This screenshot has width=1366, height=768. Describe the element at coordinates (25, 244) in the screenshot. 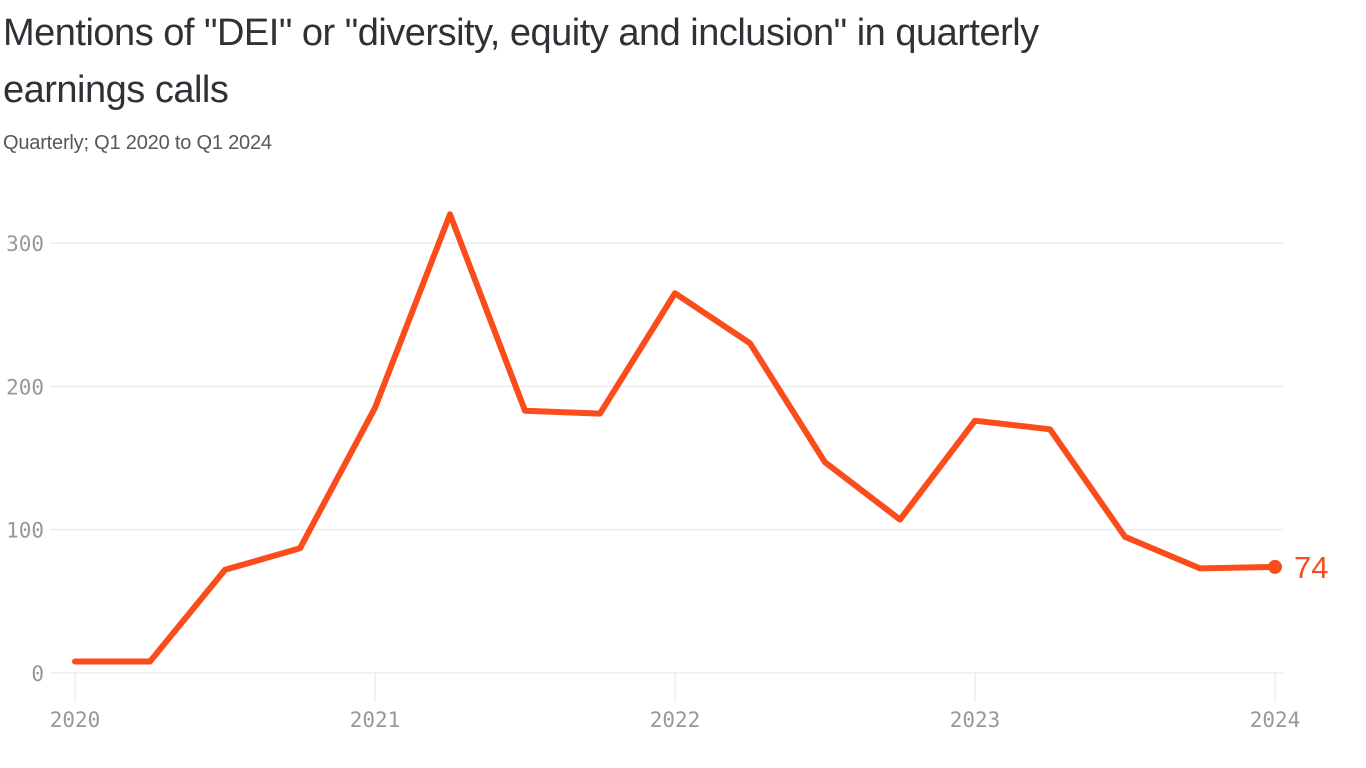

I see `y-tick-label-300: 300` at that location.